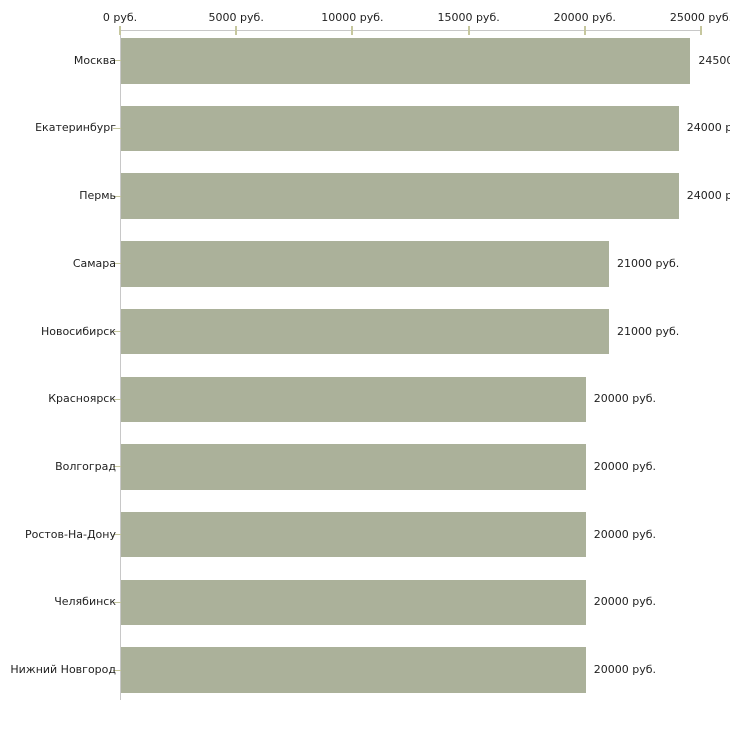  Describe the element at coordinates (78, 331) in the screenshot. I see `category-label: Новосибирск` at that location.